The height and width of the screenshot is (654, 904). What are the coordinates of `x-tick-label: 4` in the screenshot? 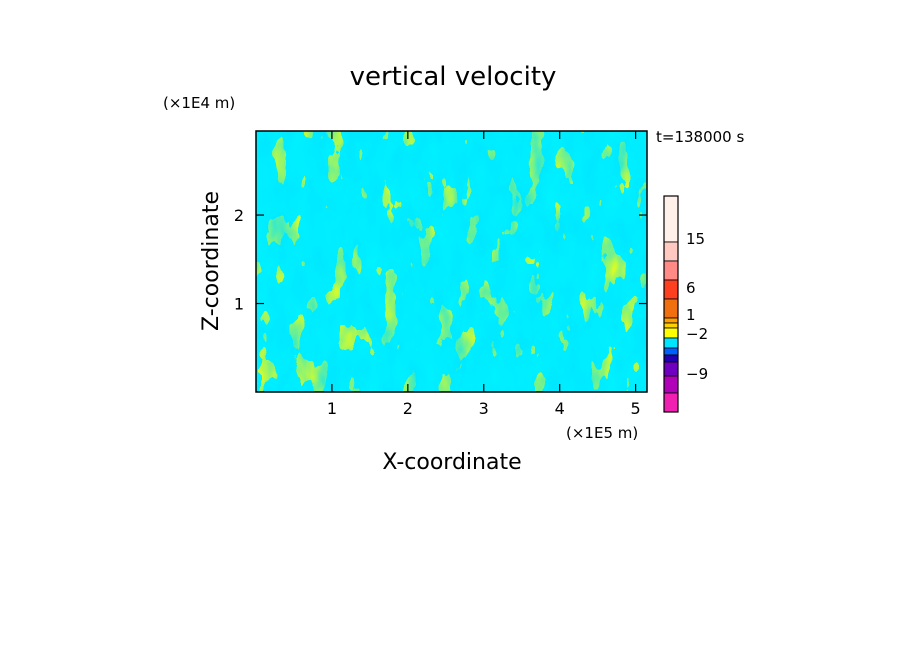 It's located at (560, 408).